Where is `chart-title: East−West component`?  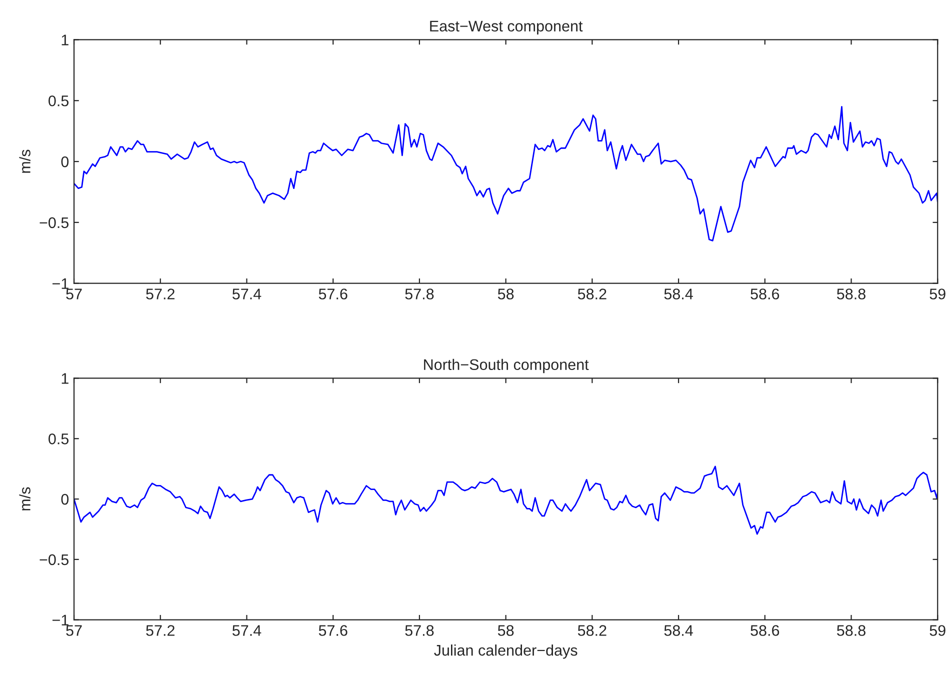 chart-title: East−West component is located at coordinates (506, 27).